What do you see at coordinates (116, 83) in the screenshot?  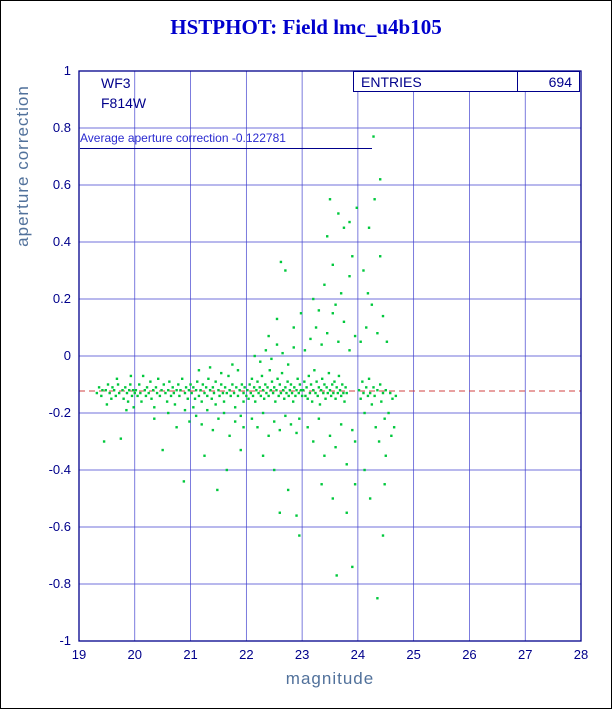 I see `camera-chip-label: WF3` at bounding box center [116, 83].